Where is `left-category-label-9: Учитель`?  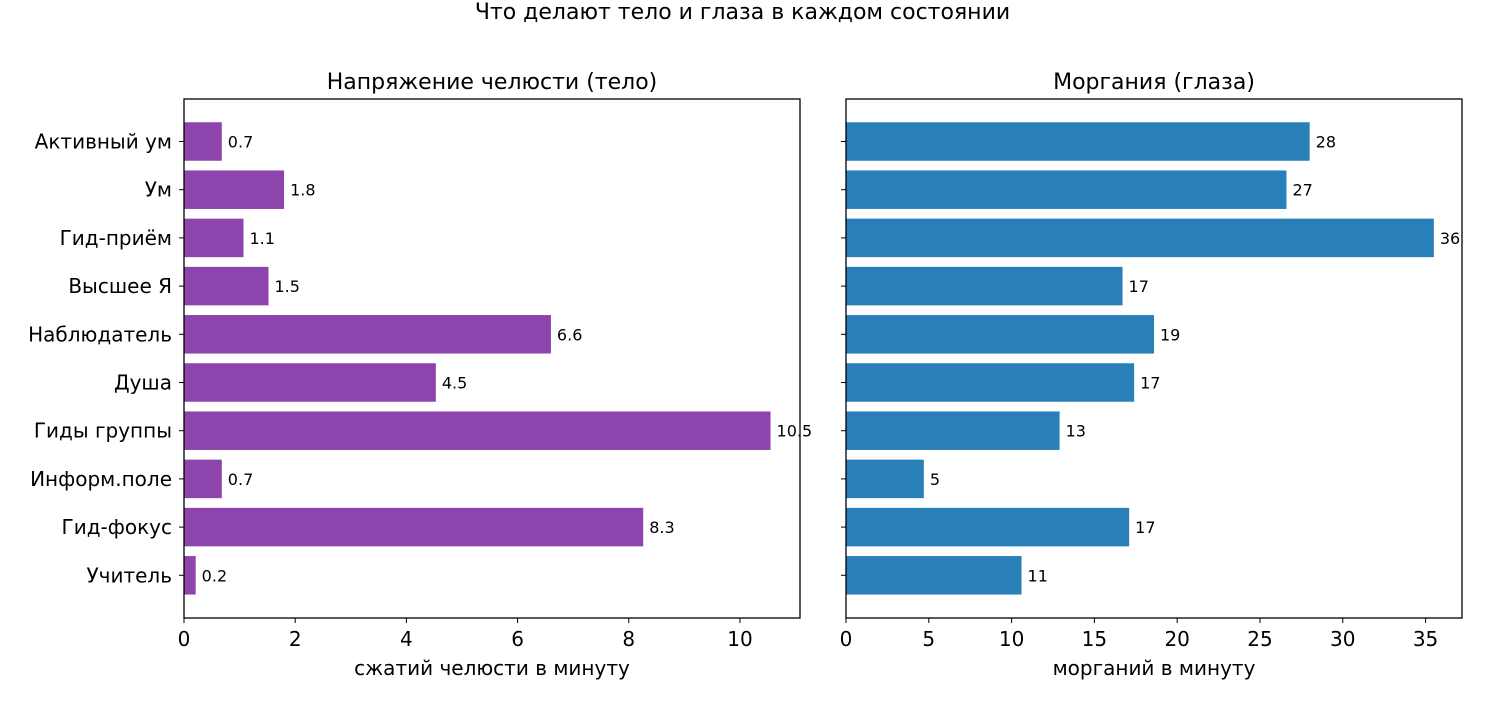
left-category-label-9: Учитель is located at coordinates (129, 575).